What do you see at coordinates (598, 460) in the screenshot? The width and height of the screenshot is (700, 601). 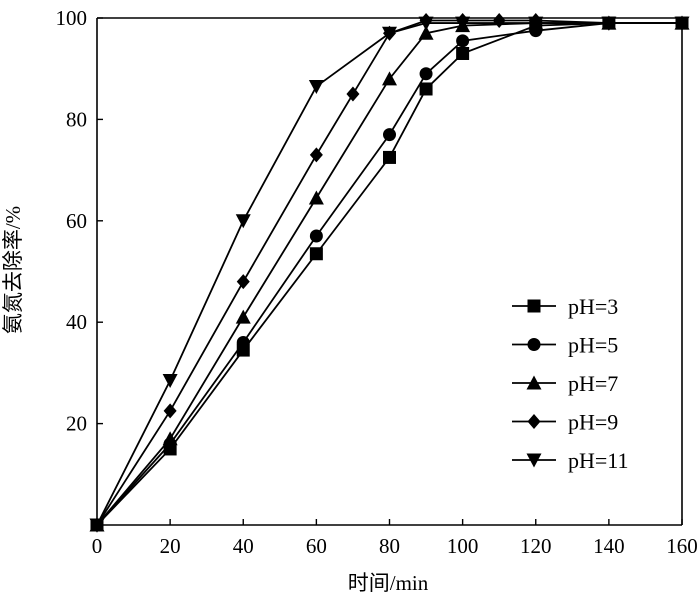 I see `legend-label: pH=11` at bounding box center [598, 460].